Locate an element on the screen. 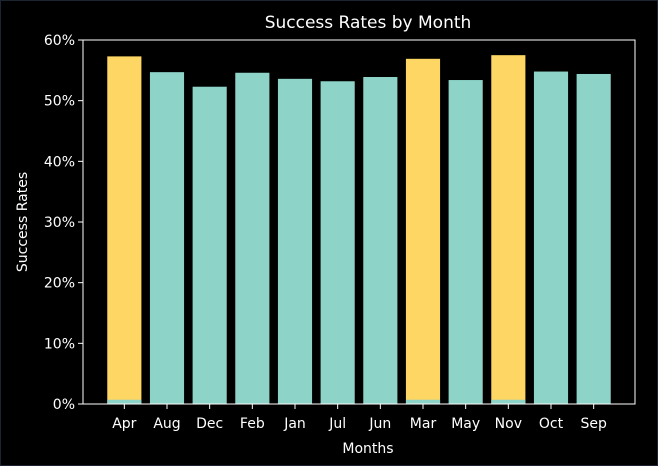 The height and width of the screenshot is (466, 658). y-axis-label: Success Rates is located at coordinates (23, 222).